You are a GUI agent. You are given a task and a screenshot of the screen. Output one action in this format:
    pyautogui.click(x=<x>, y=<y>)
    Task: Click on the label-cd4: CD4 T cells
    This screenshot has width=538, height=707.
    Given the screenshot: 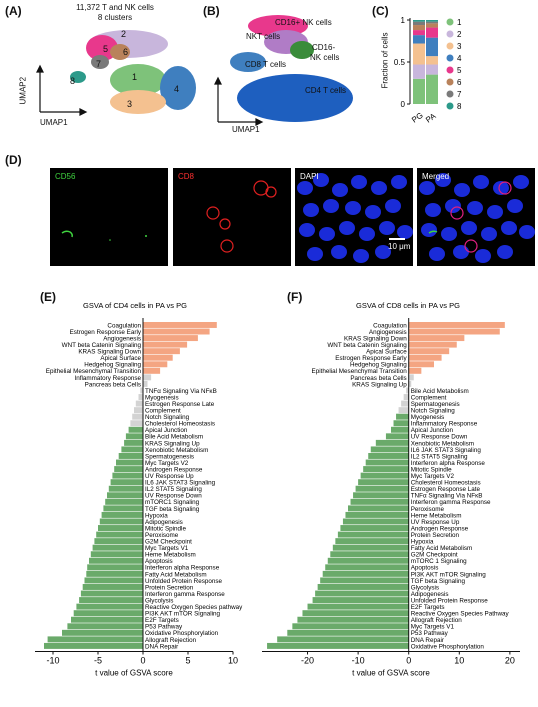 What is the action you would take?
    pyautogui.click(x=326, y=90)
    